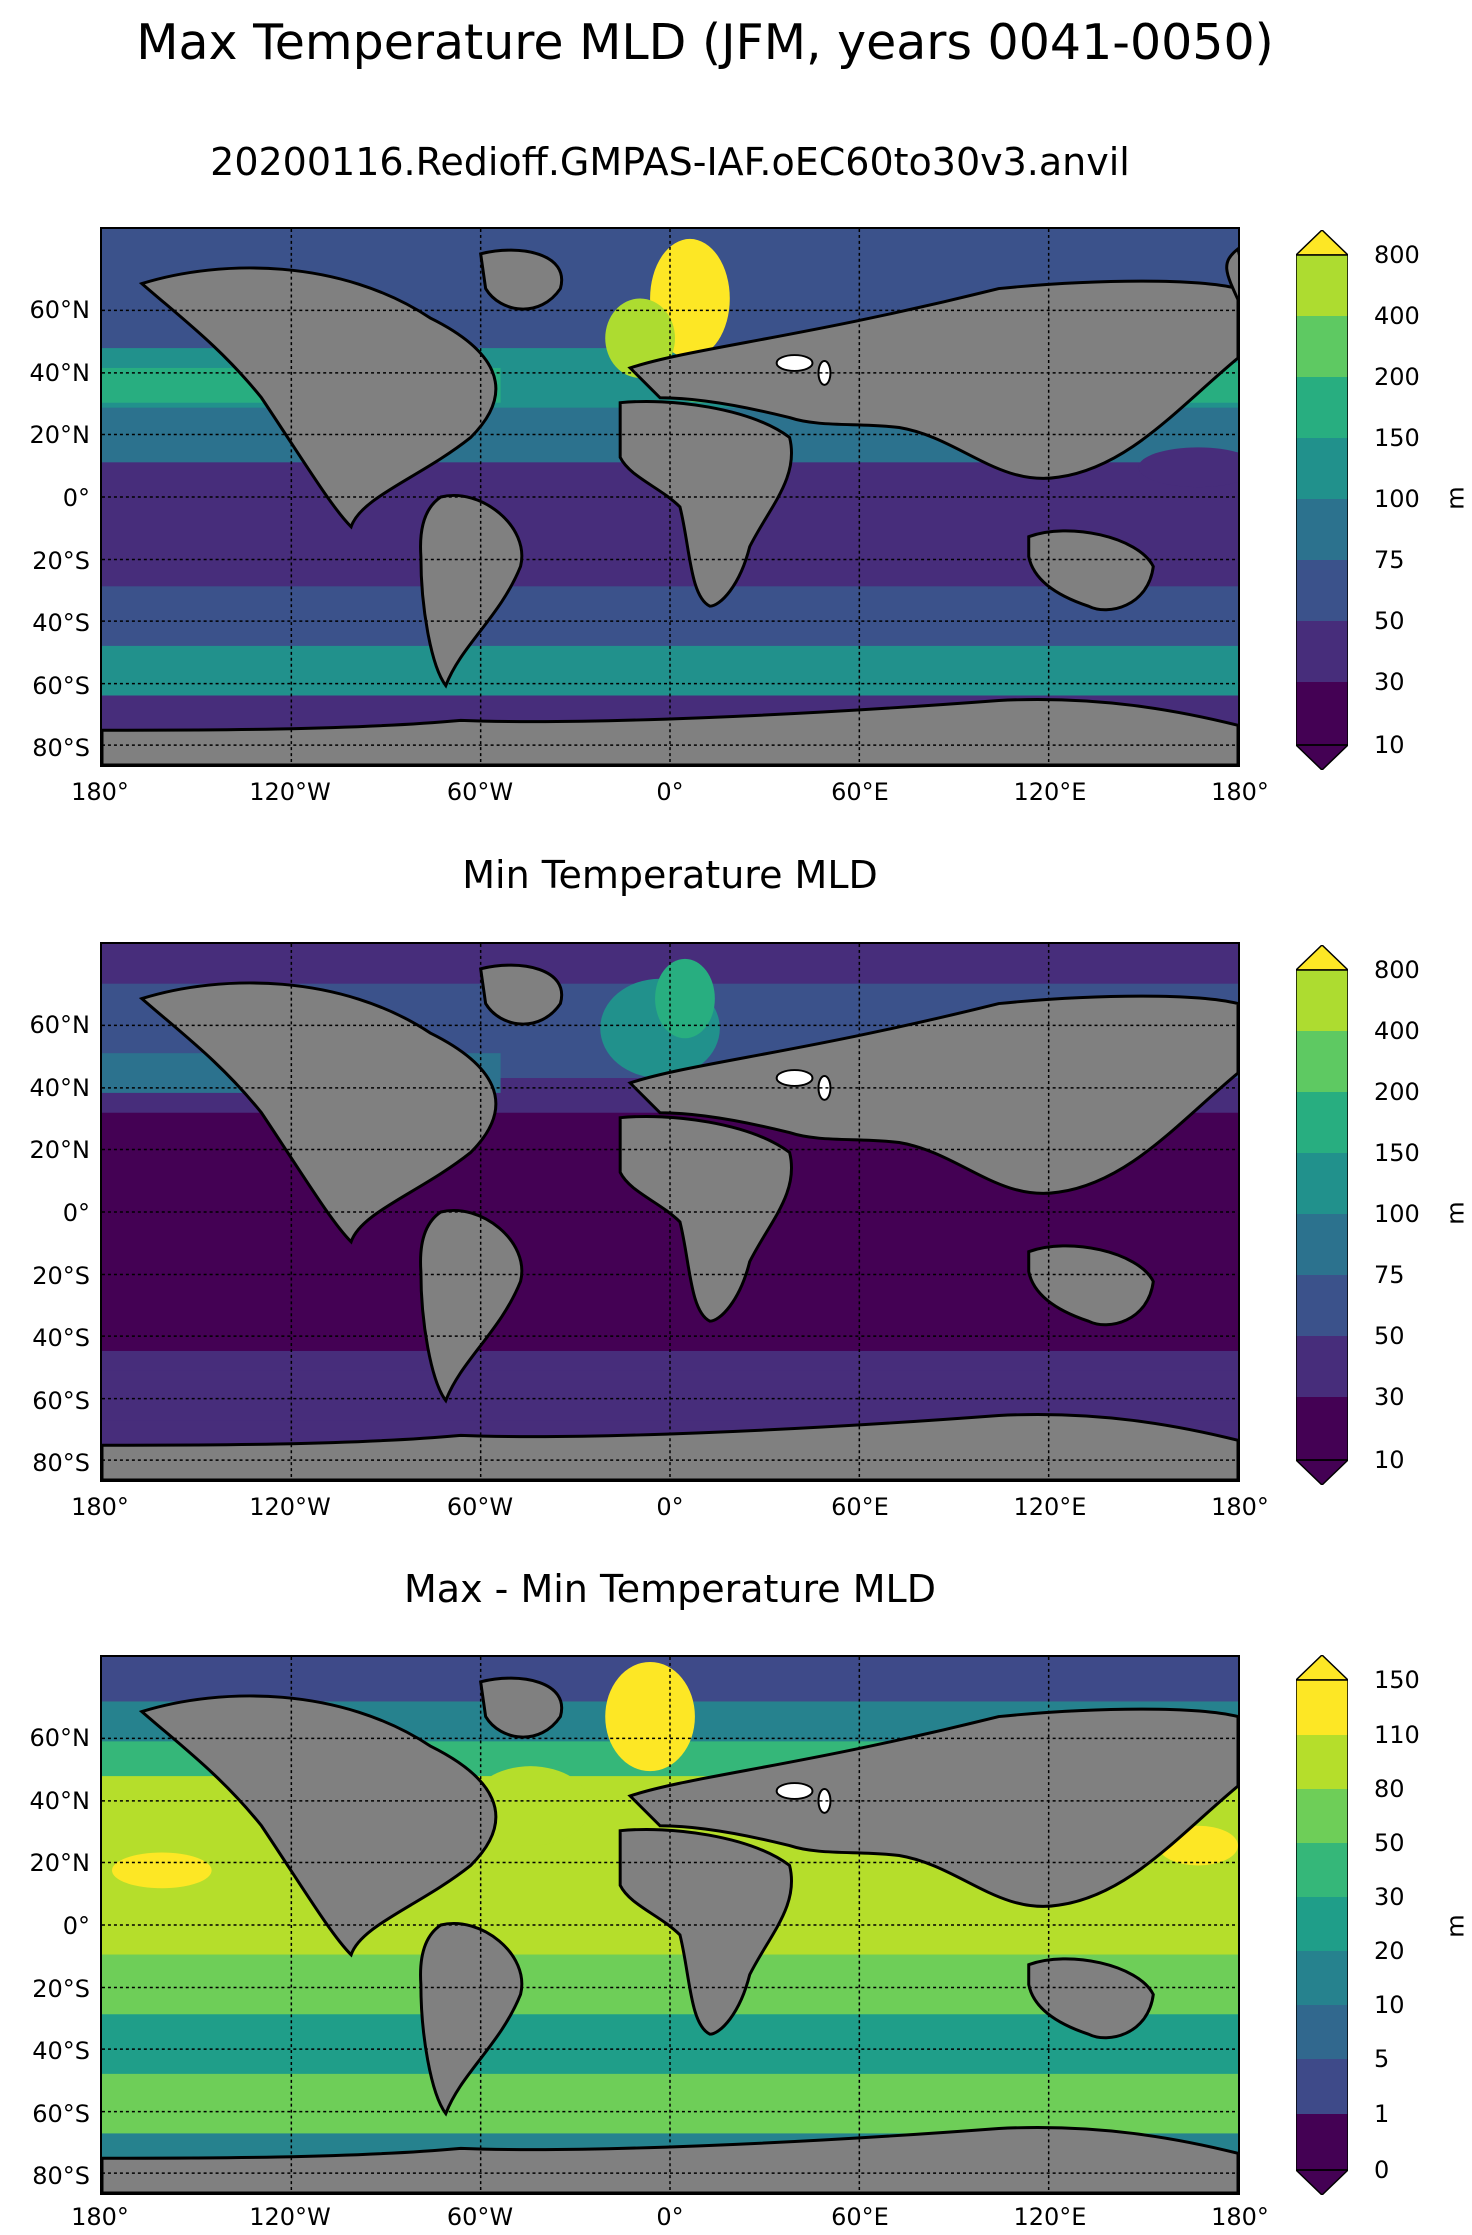 The width and height of the screenshot is (1472, 2235). Describe the element at coordinates (1382, 2170) in the screenshot. I see `colorbar-tick: 0` at that location.